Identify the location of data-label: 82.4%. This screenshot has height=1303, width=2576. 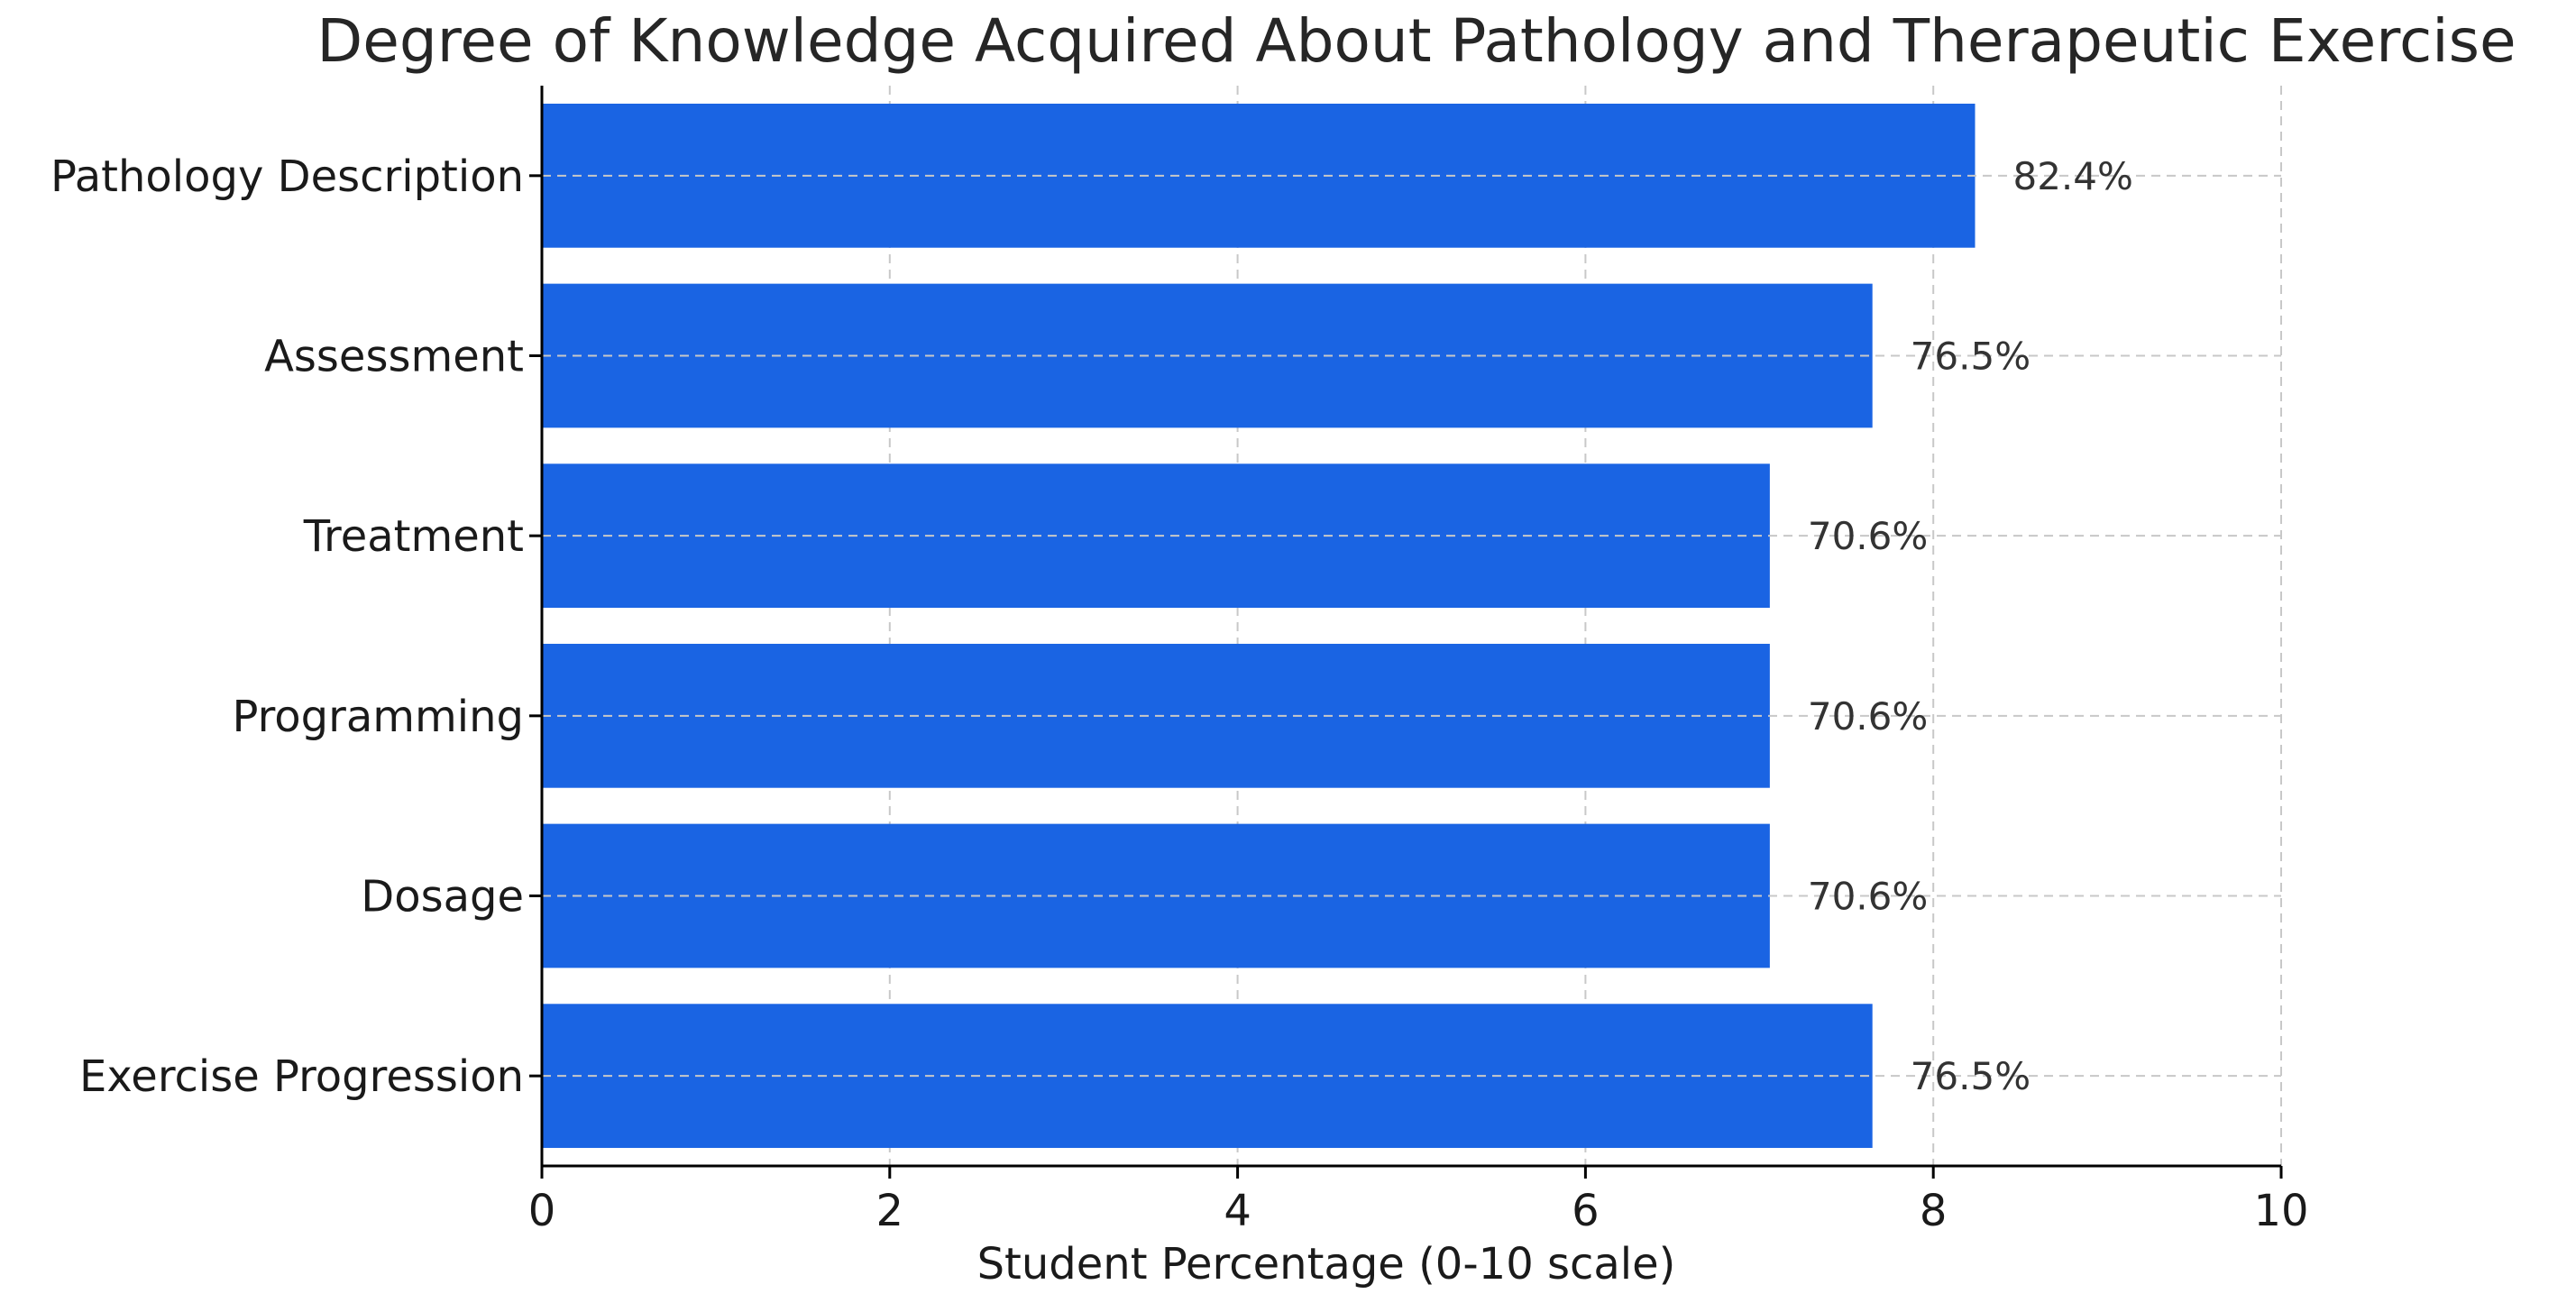
(2072, 176).